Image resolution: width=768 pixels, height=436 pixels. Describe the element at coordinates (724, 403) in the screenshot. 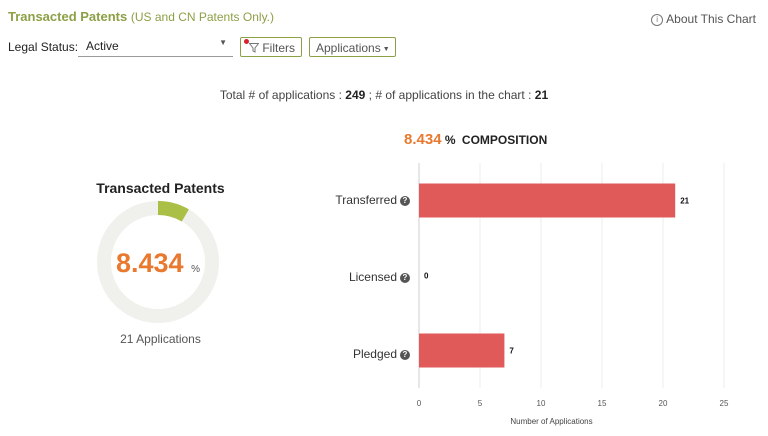

I see `x-tick-label: 25` at that location.